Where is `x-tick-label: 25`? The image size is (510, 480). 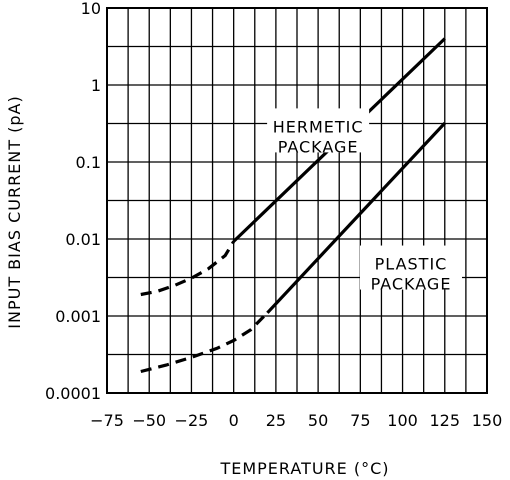 x-tick-label: 25 is located at coordinates (276, 420).